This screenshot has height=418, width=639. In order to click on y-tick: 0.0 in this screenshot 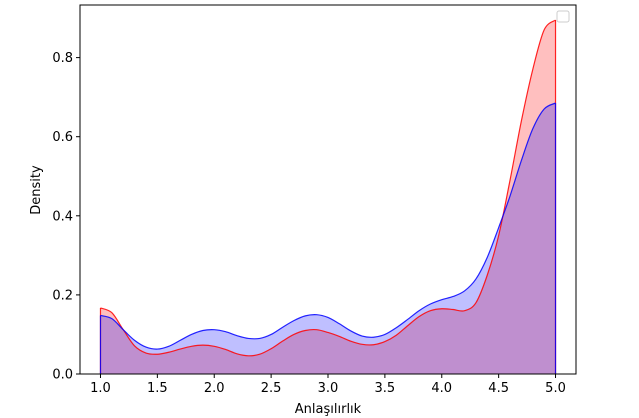, I will do `click(66, 375)`.